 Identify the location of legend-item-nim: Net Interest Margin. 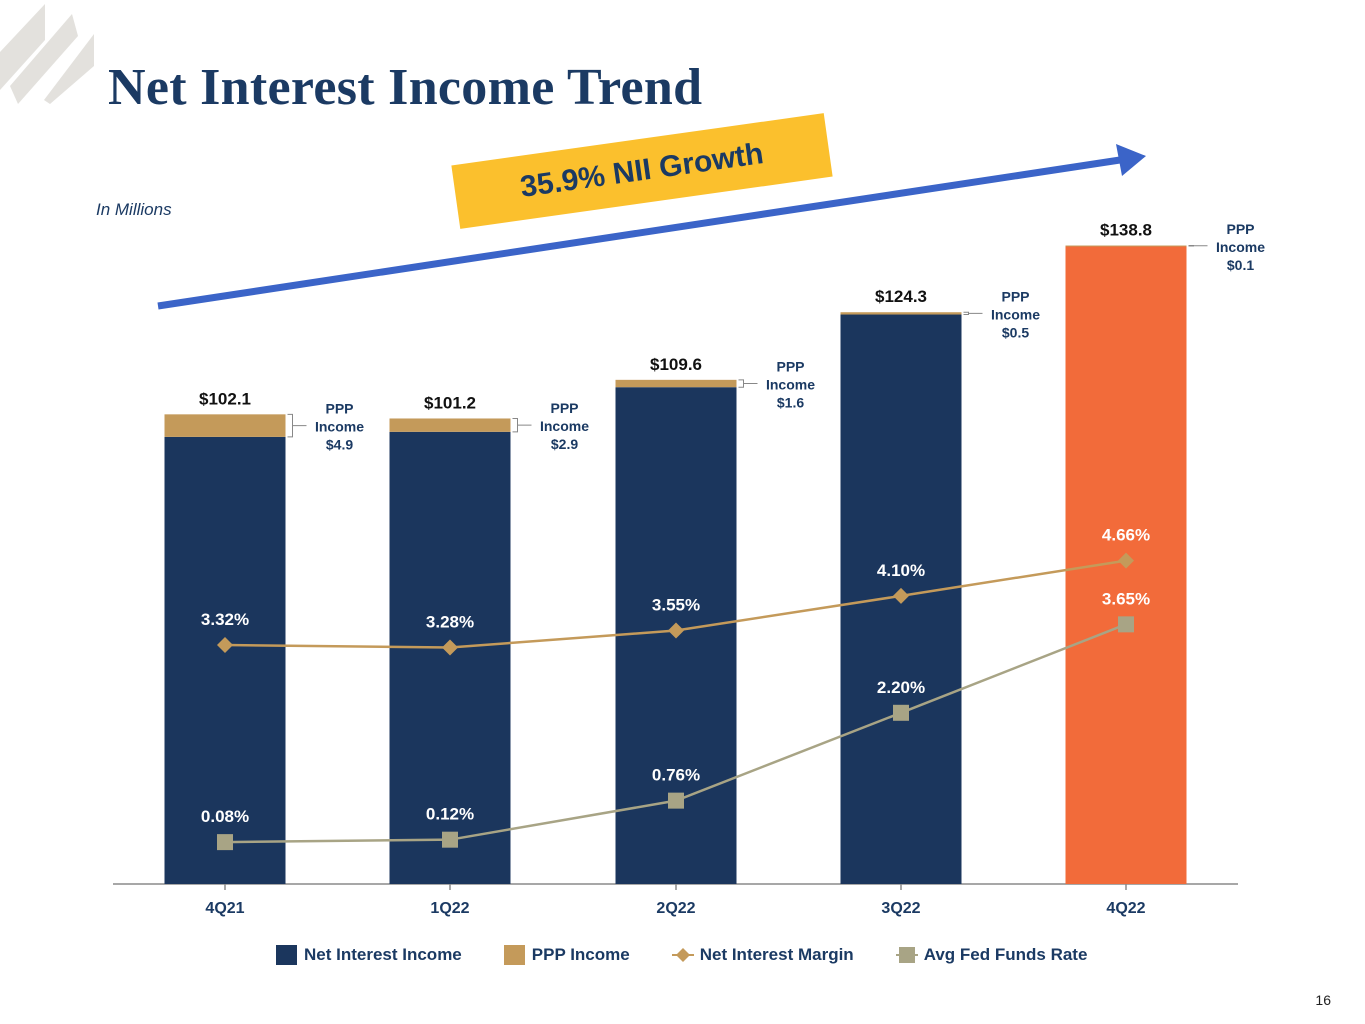
(762, 955).